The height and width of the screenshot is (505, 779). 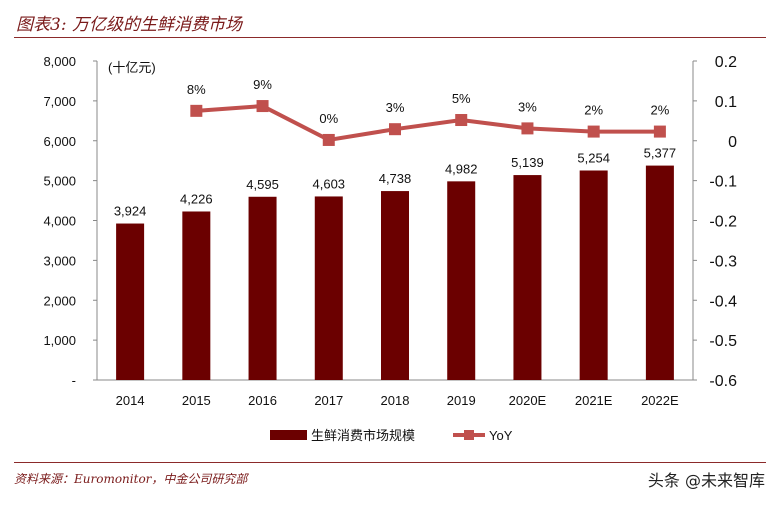 I want to click on x-tick-label: 2018, so click(x=395, y=400).